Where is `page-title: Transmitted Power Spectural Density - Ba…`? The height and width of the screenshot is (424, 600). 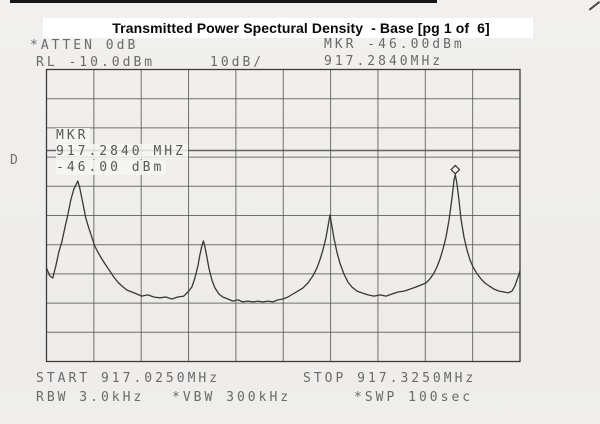
page-title: Transmitted Power Spectural Density - Ba… is located at coordinates (301, 28).